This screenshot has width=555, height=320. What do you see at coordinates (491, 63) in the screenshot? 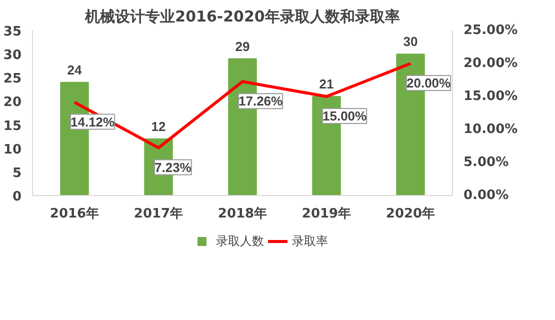
I see `y2-tick-label: 20.00%` at bounding box center [491, 63].